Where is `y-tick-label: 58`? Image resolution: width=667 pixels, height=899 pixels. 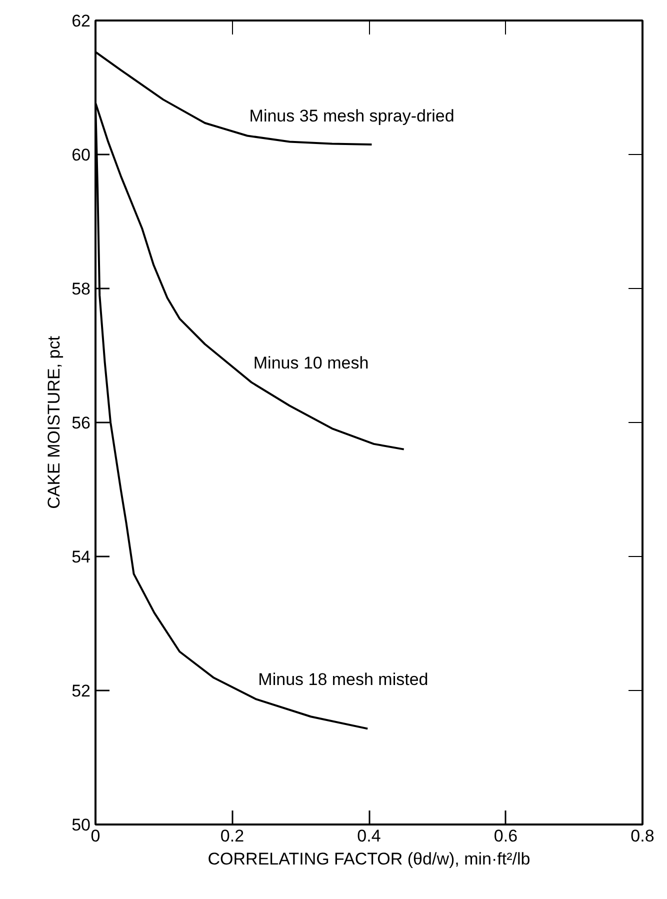
y-tick-label: 58 is located at coordinates (81, 289).